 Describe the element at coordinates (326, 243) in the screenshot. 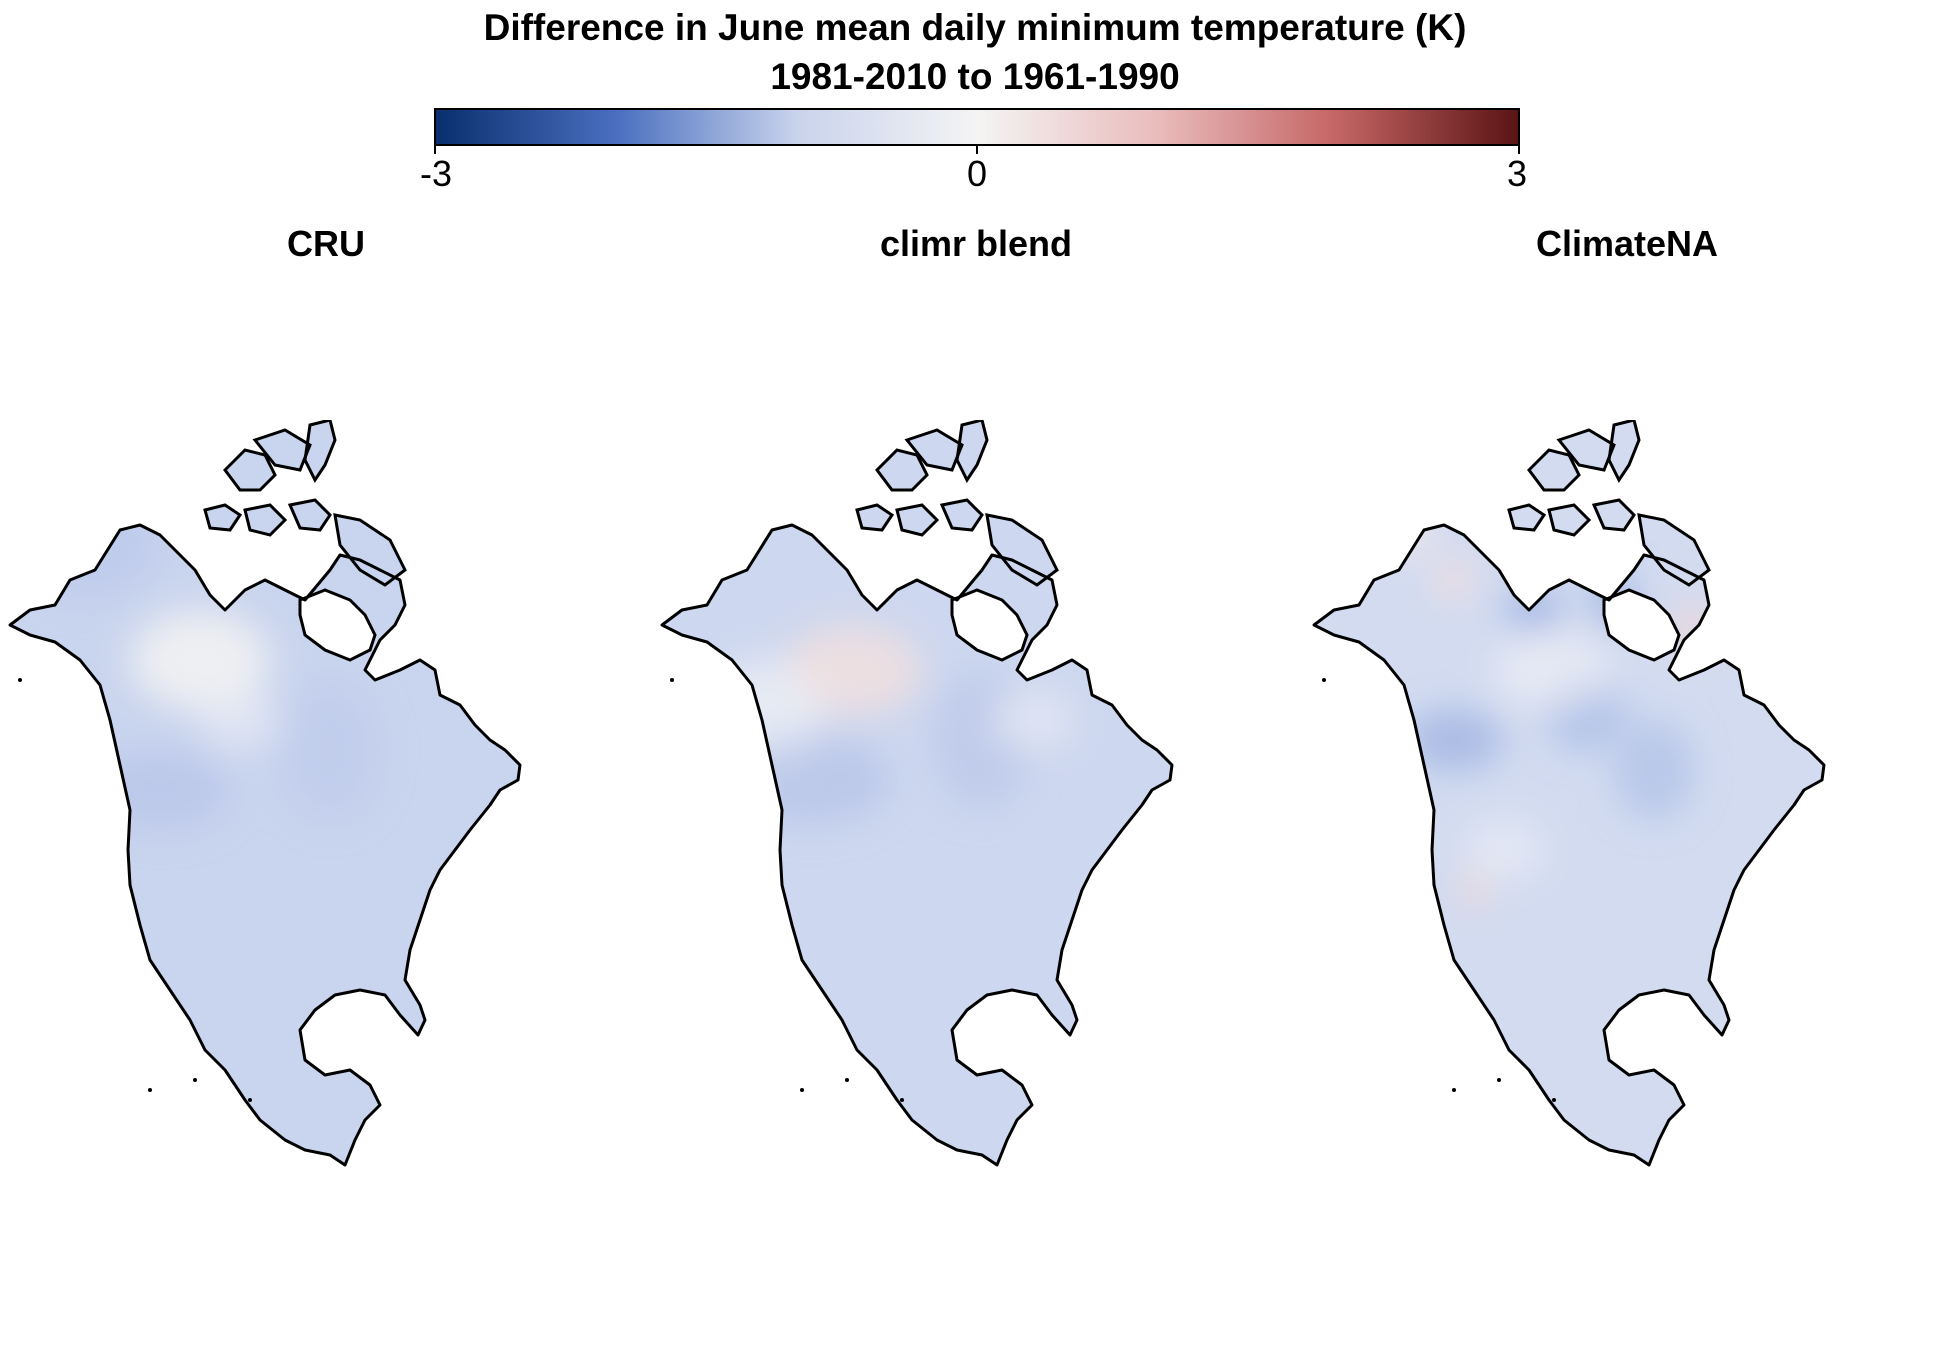

I see `panel-title-cru: CRU` at that location.